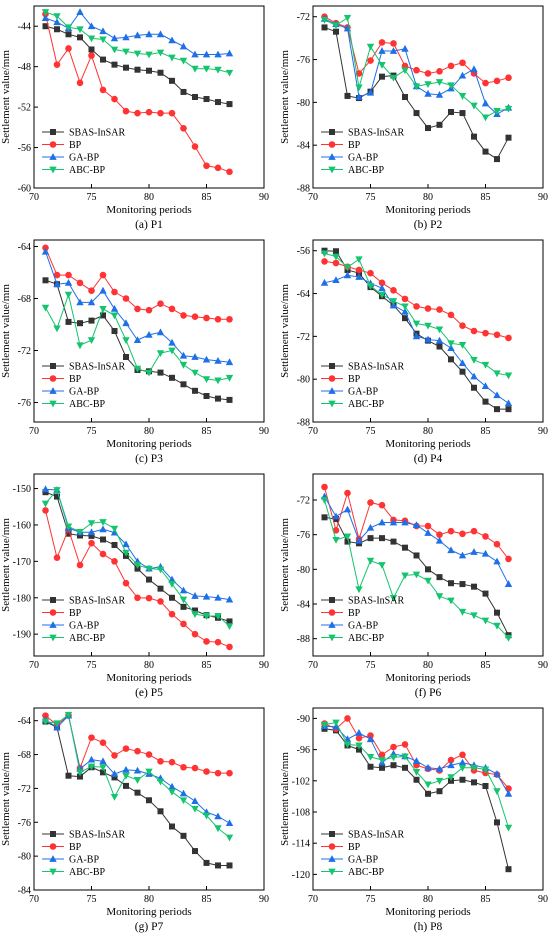 This screenshot has width=550, height=939. What do you see at coordinates (24, 721) in the screenshot?
I see `y-tick-label: -64` at bounding box center [24, 721].